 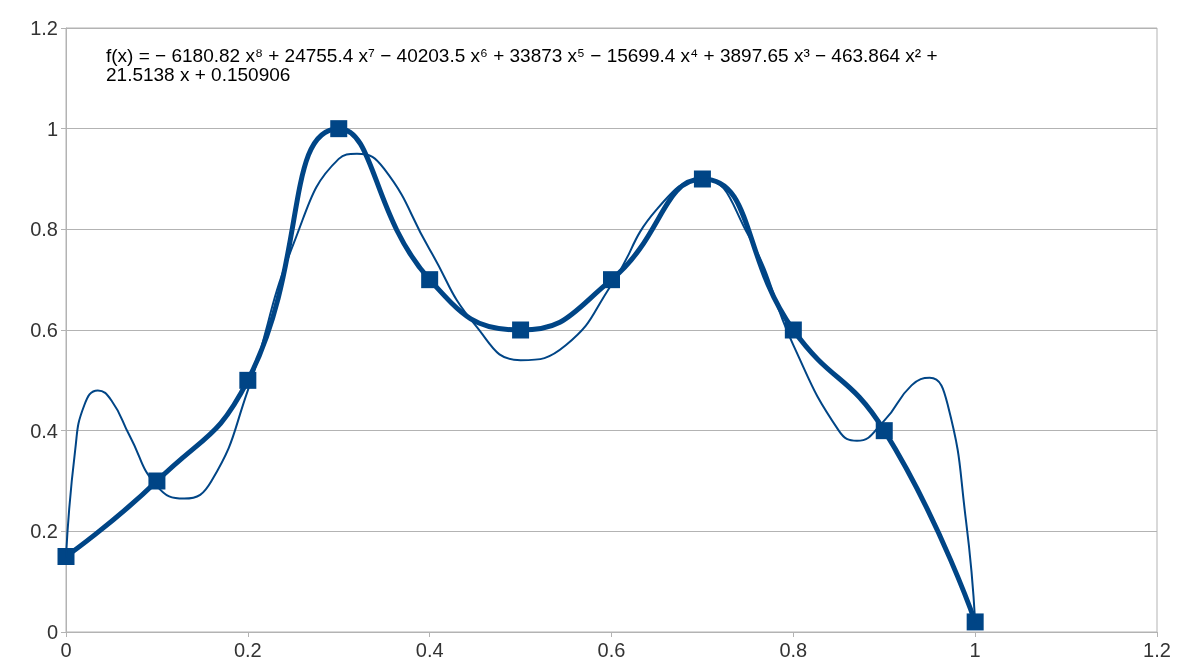 I want to click on y-tick-label: 1, so click(x=52, y=128).